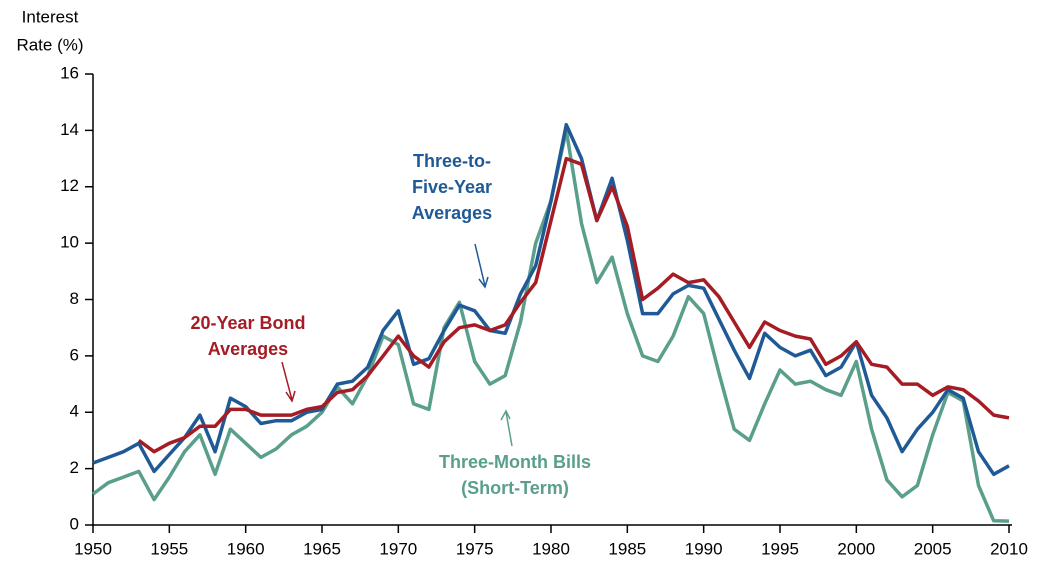  Describe the element at coordinates (49, 44) in the screenshot. I see `y-axis-label: Rate (%)` at that location.